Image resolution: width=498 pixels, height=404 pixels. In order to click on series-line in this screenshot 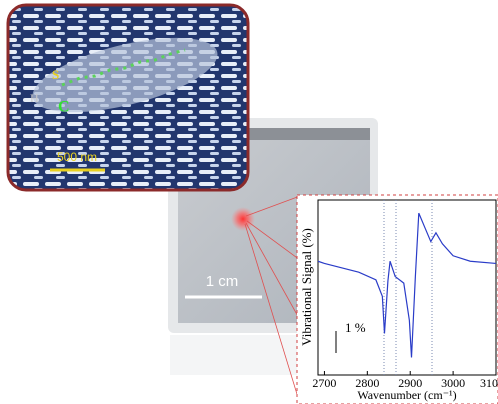, I will do `click(407, 285)`.